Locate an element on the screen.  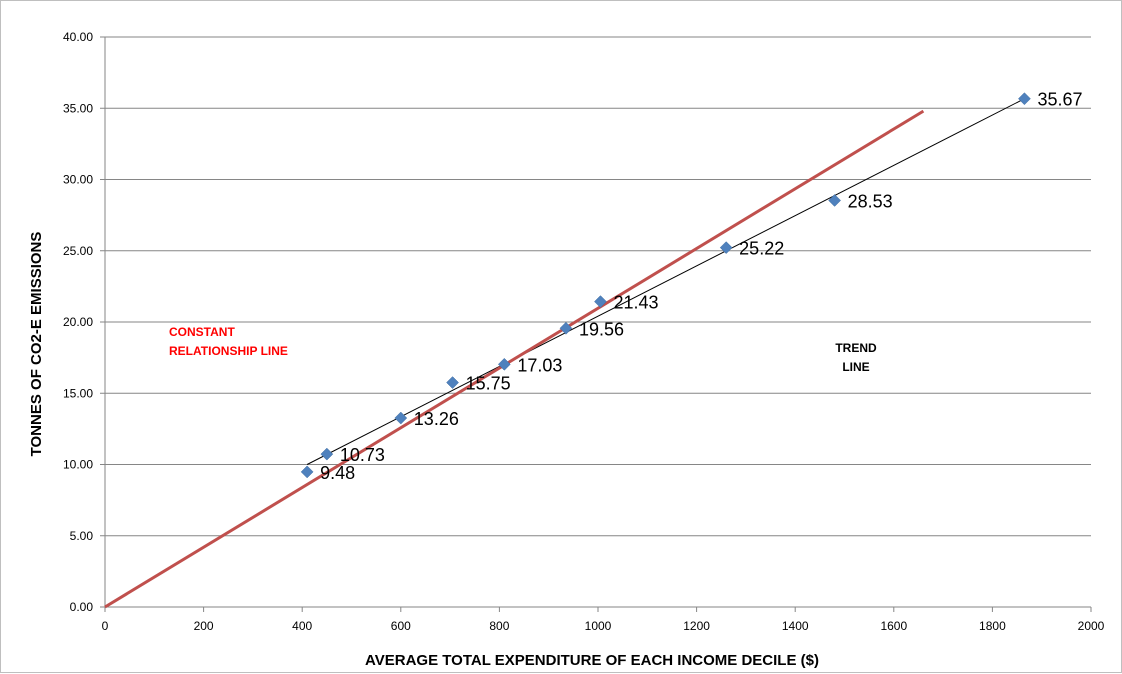
y-tick-label: 10.00 is located at coordinates (78, 465).